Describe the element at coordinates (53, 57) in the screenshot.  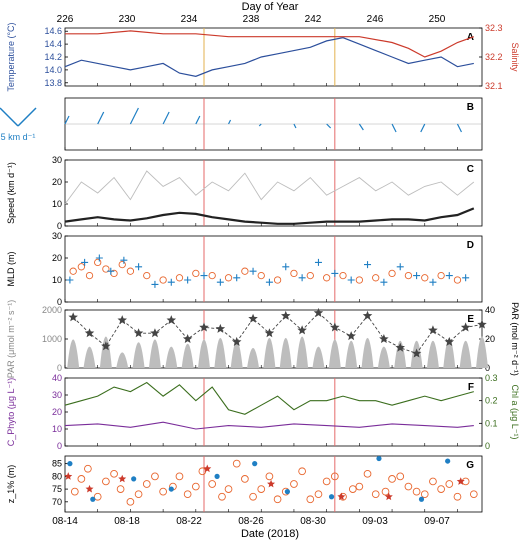
I see `panel-A-ytick-label-left-2: 14.2` at that location.